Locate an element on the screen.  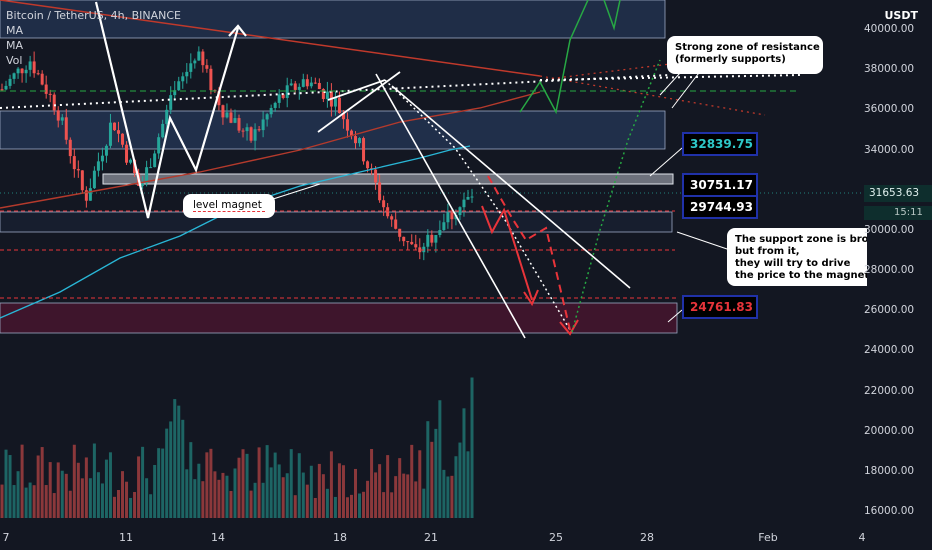
legend-volume: Vol is located at coordinates (14, 60).